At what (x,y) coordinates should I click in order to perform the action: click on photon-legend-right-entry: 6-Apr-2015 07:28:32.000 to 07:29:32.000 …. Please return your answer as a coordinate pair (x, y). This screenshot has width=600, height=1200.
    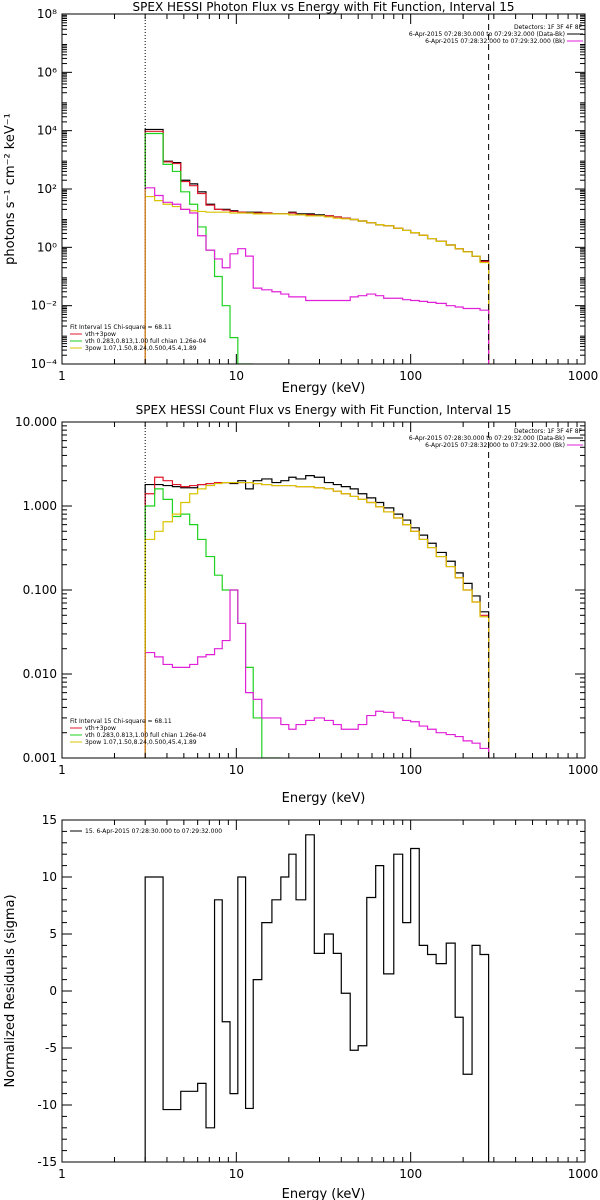
    Looking at the image, I should click on (495, 41).